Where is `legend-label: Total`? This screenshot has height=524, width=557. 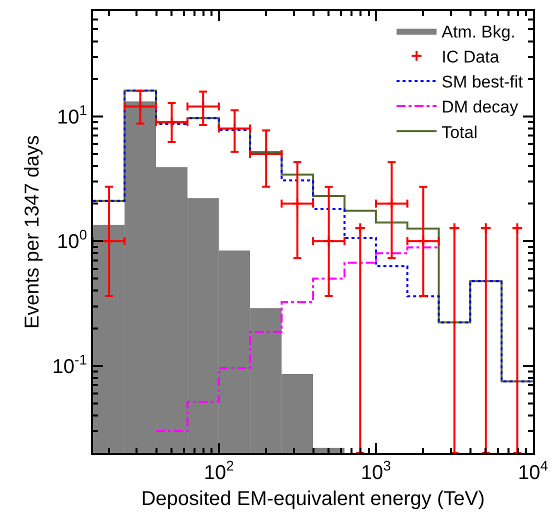
legend-label: Total is located at coordinates (460, 132).